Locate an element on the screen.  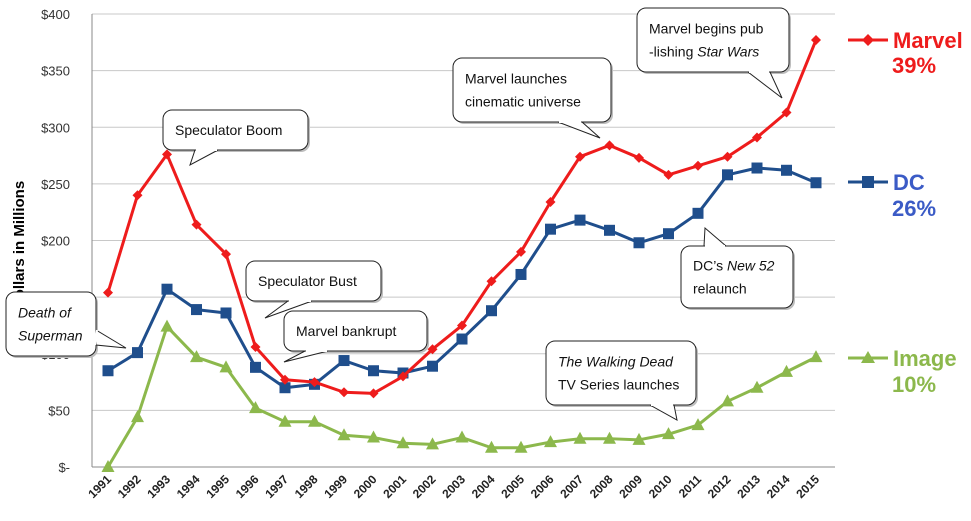
data-point-marvel-1997 is located at coordinates (285, 379).